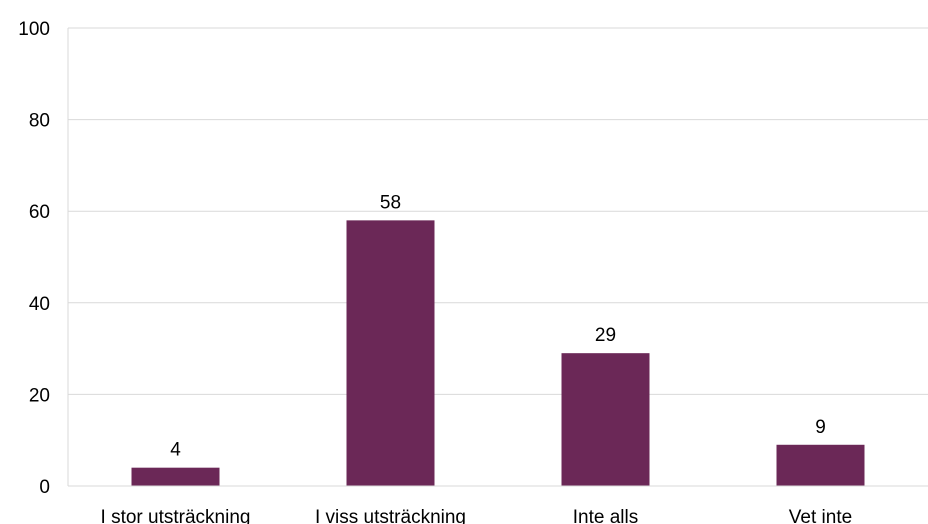  Describe the element at coordinates (820, 427) in the screenshot. I see `data-label: 9` at that location.